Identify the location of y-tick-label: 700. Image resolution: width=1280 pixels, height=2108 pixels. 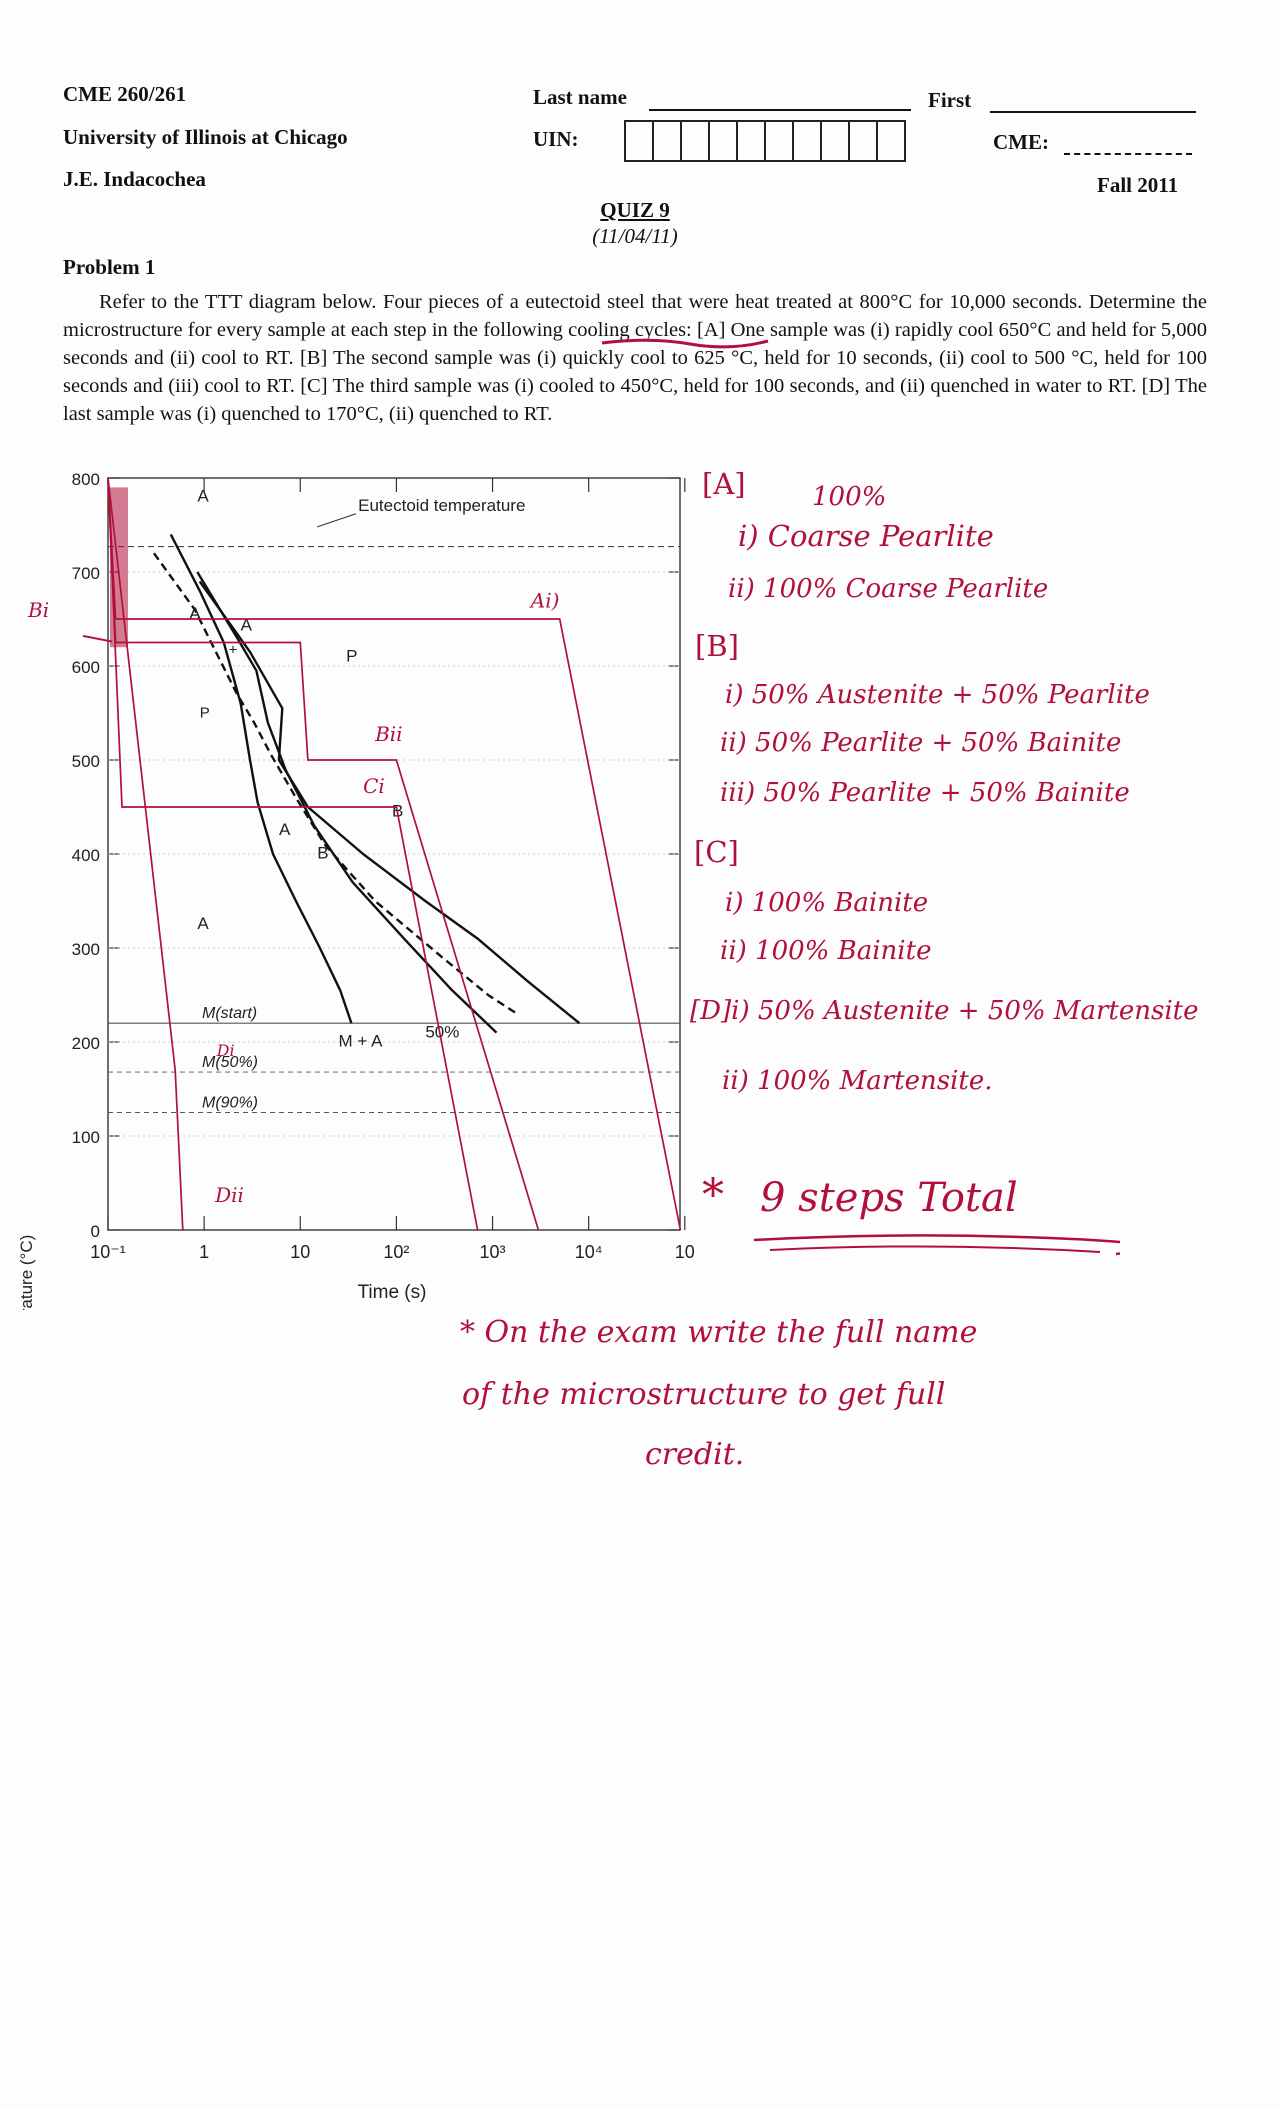
(86, 573).